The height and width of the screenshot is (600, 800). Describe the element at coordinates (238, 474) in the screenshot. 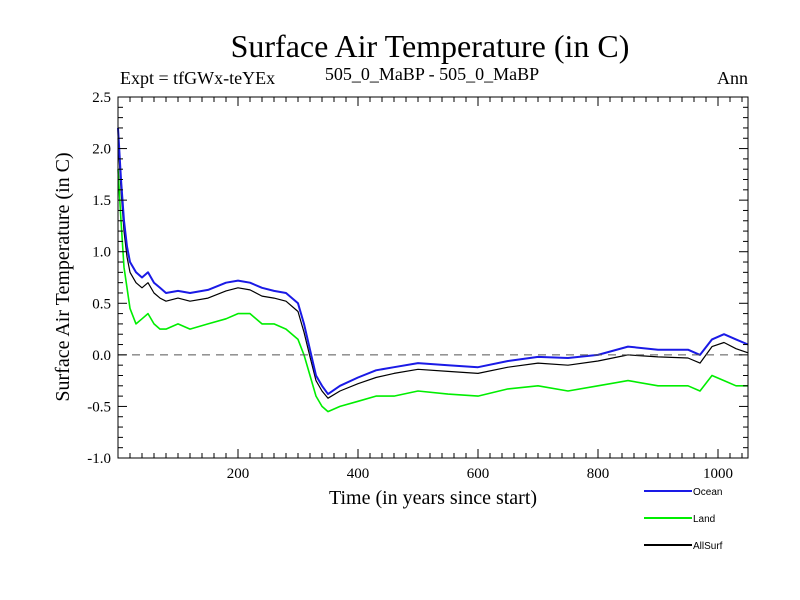

I see `x-tick-label: 200` at that location.